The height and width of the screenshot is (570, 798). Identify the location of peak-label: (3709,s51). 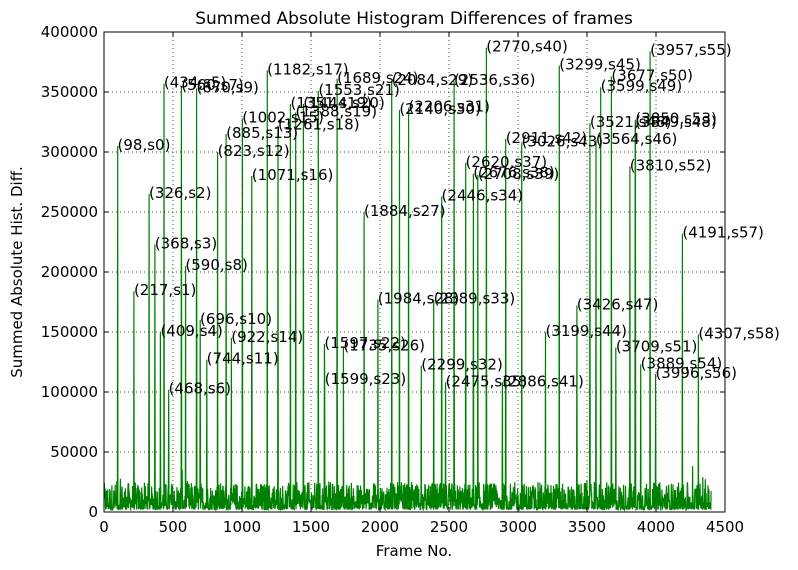
(657, 347).